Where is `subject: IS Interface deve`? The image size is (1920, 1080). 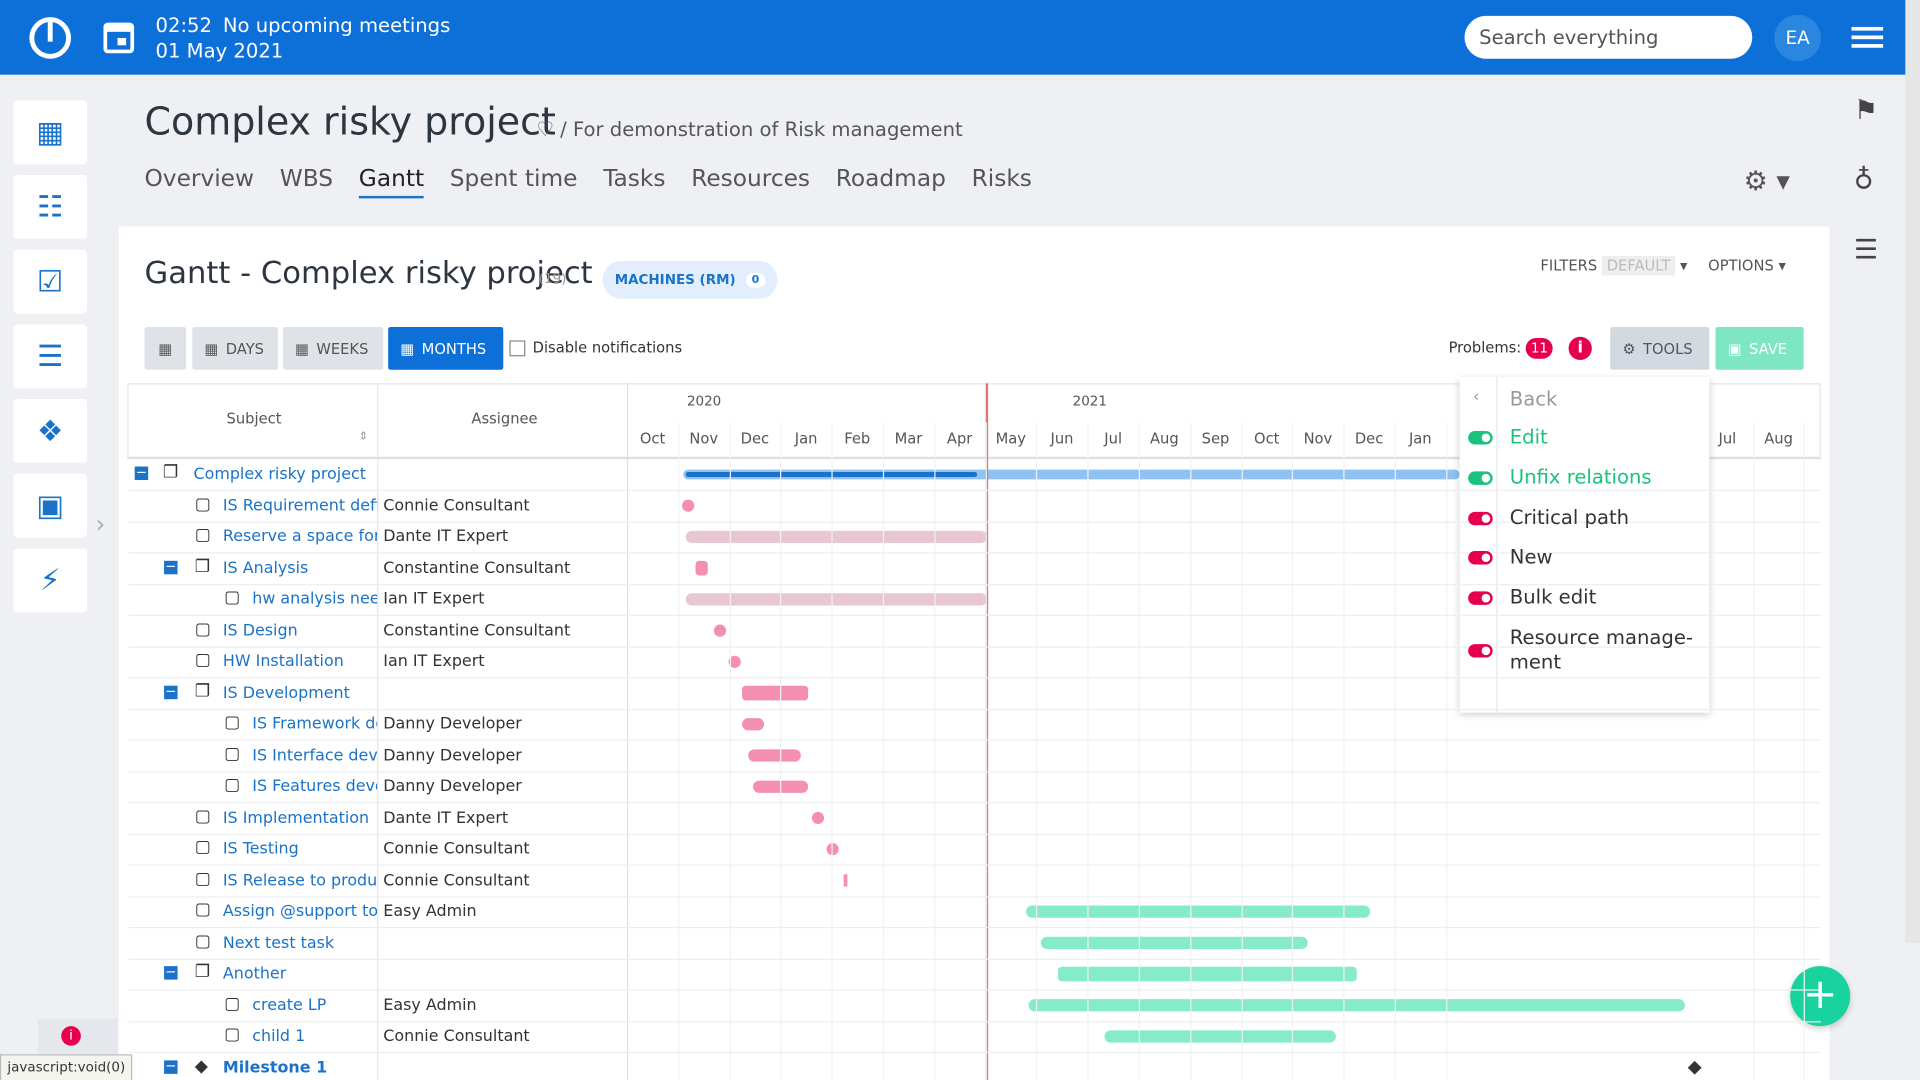 subject: IS Interface deve is located at coordinates (315, 755).